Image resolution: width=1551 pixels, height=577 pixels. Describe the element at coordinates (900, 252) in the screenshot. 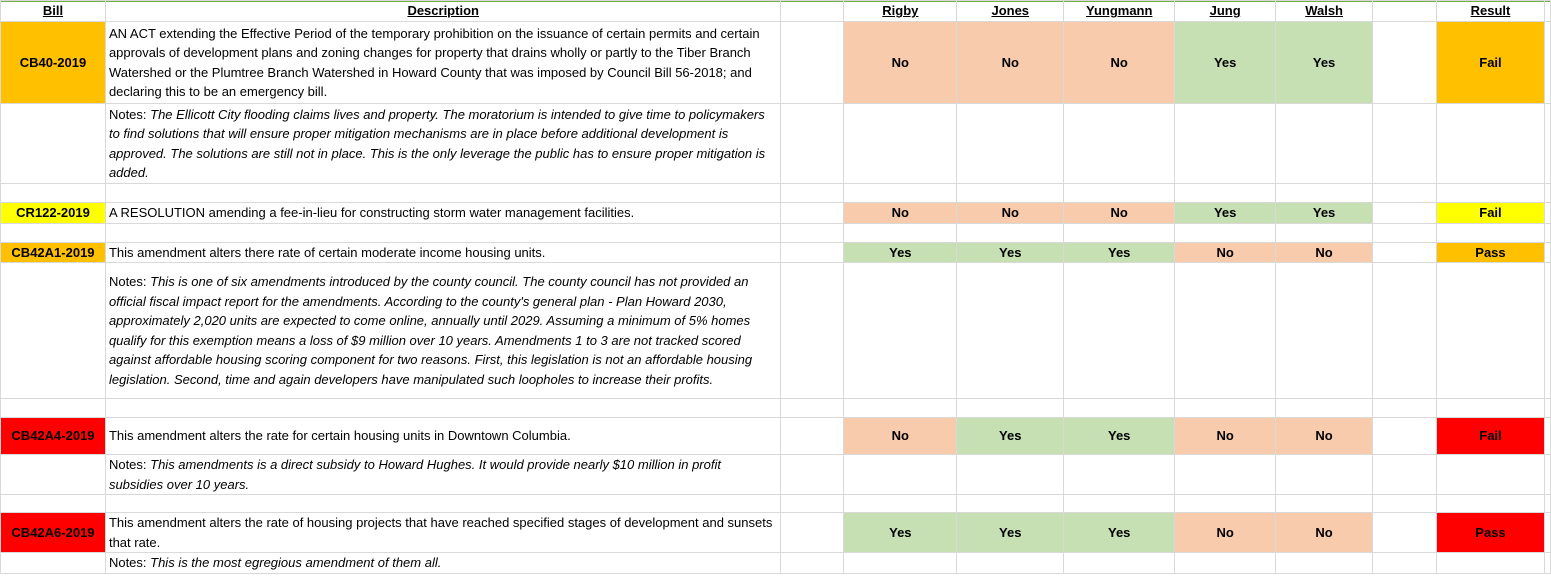

I see `vote-cell-rigby: Yes` at that location.